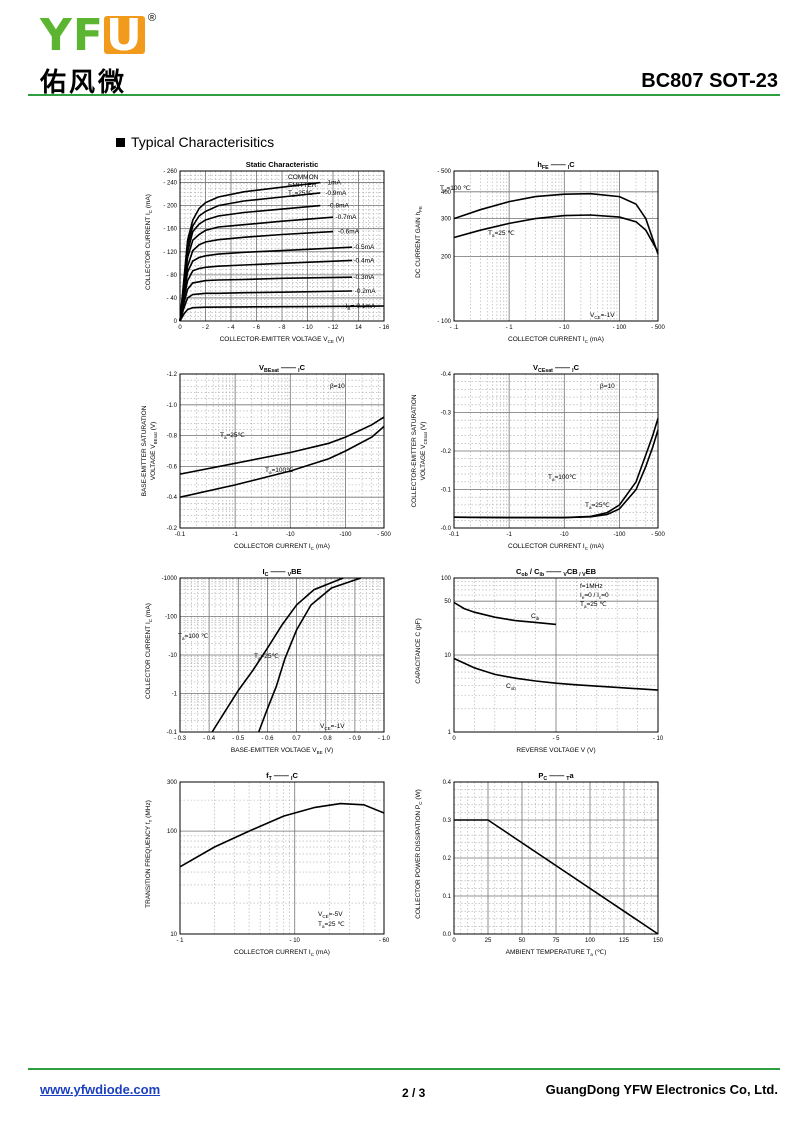  Describe the element at coordinates (400, 50) in the screenshot. I see `header: YFU ® 佑风微 BC807 SOT-23` at that location.